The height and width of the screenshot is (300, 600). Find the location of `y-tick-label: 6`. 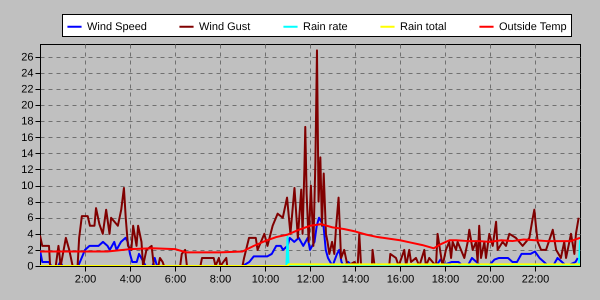

y-tick-label: 6 is located at coordinates (30, 218).